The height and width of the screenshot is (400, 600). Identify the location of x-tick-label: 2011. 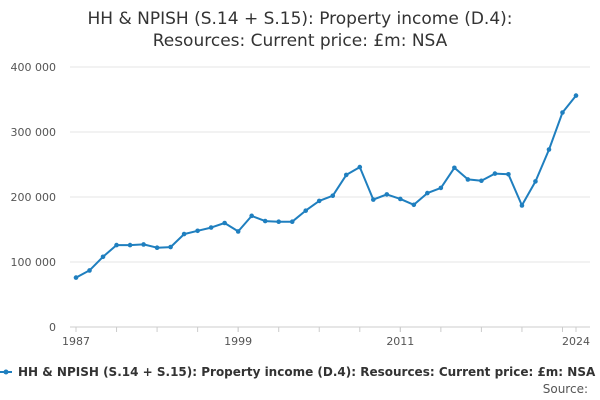
(400, 341).